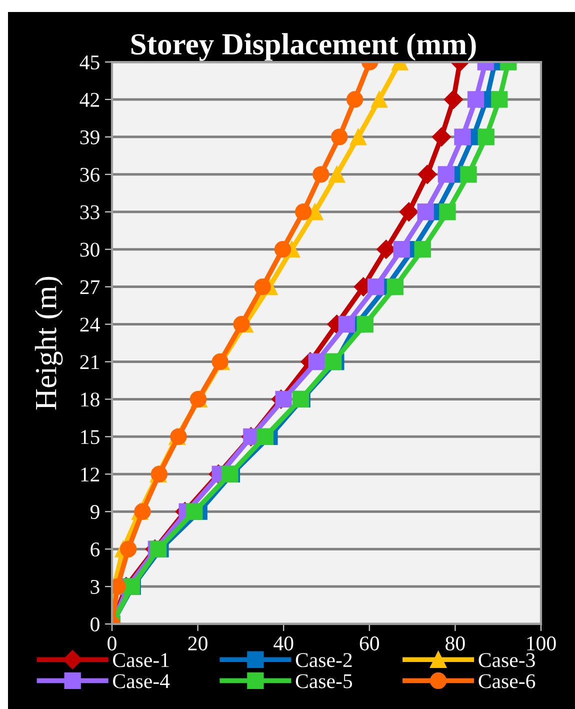  What do you see at coordinates (90, 399) in the screenshot?
I see `y-tick-label: 18` at bounding box center [90, 399].